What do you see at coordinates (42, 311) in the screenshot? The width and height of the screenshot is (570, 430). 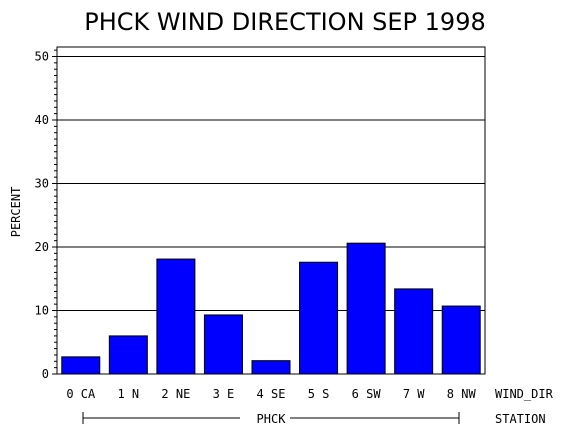 I see `y-tick-label: 10` at bounding box center [42, 311].